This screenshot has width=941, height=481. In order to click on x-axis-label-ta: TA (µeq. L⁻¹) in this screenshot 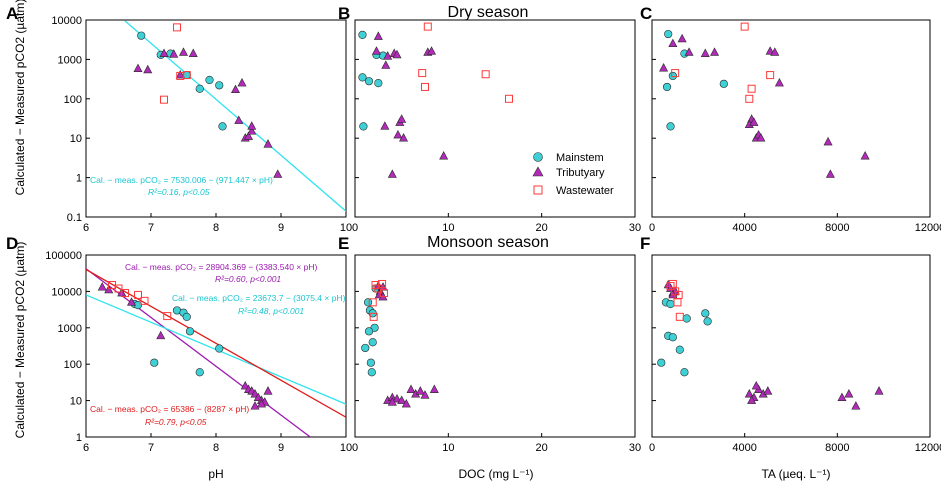, I will do `click(795, 474)`.